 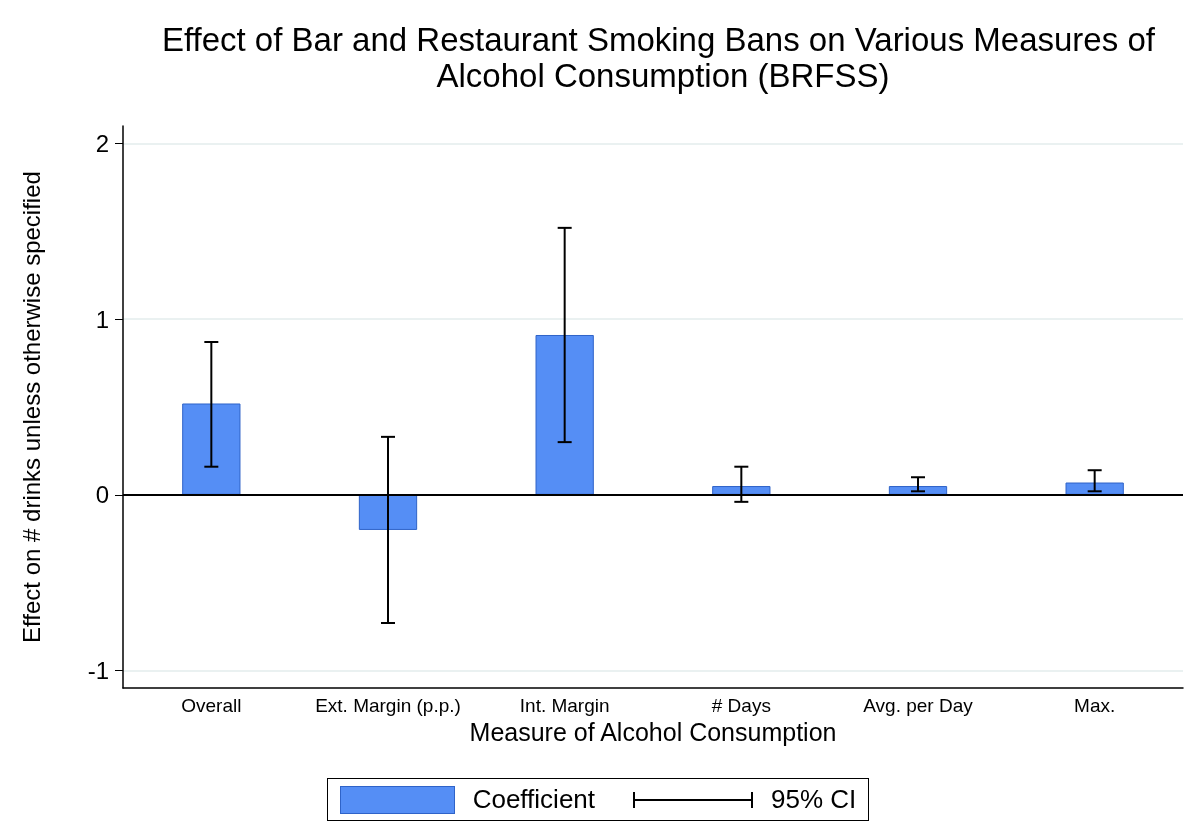 I want to click on x-axis-title: Measure of Alcohol Consumption, so click(x=653, y=732).